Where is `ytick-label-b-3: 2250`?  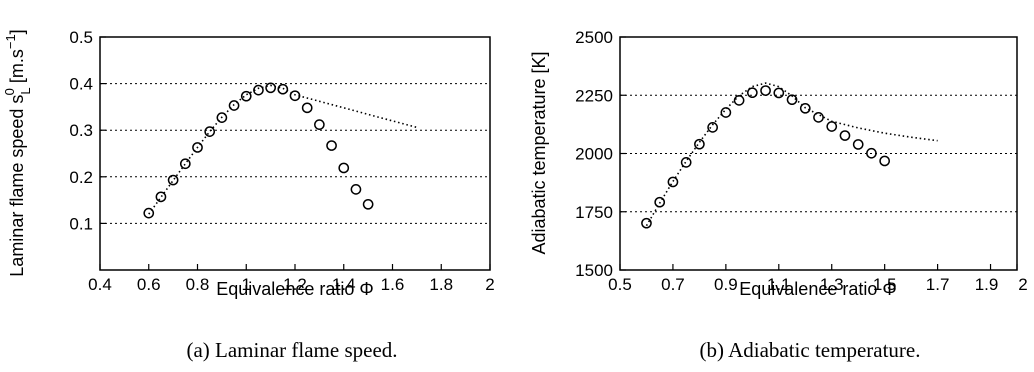
ytick-label-b-3: 2250 is located at coordinates (594, 95).